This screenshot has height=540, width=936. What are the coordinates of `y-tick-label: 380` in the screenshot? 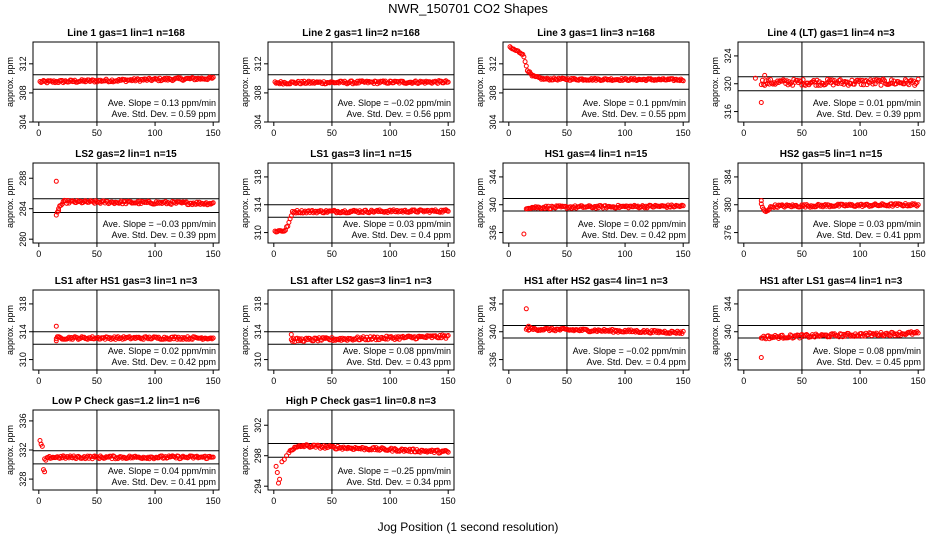 It's located at (728, 204).